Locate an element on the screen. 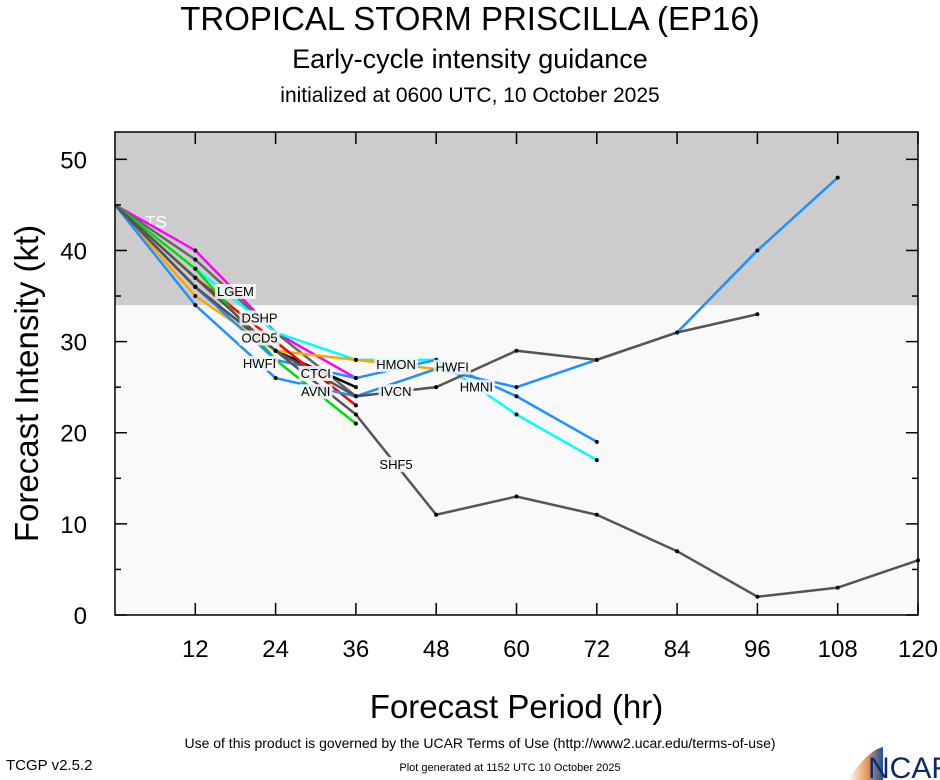 This screenshot has width=940, height=780. series-label: CTCI is located at coordinates (316, 373).